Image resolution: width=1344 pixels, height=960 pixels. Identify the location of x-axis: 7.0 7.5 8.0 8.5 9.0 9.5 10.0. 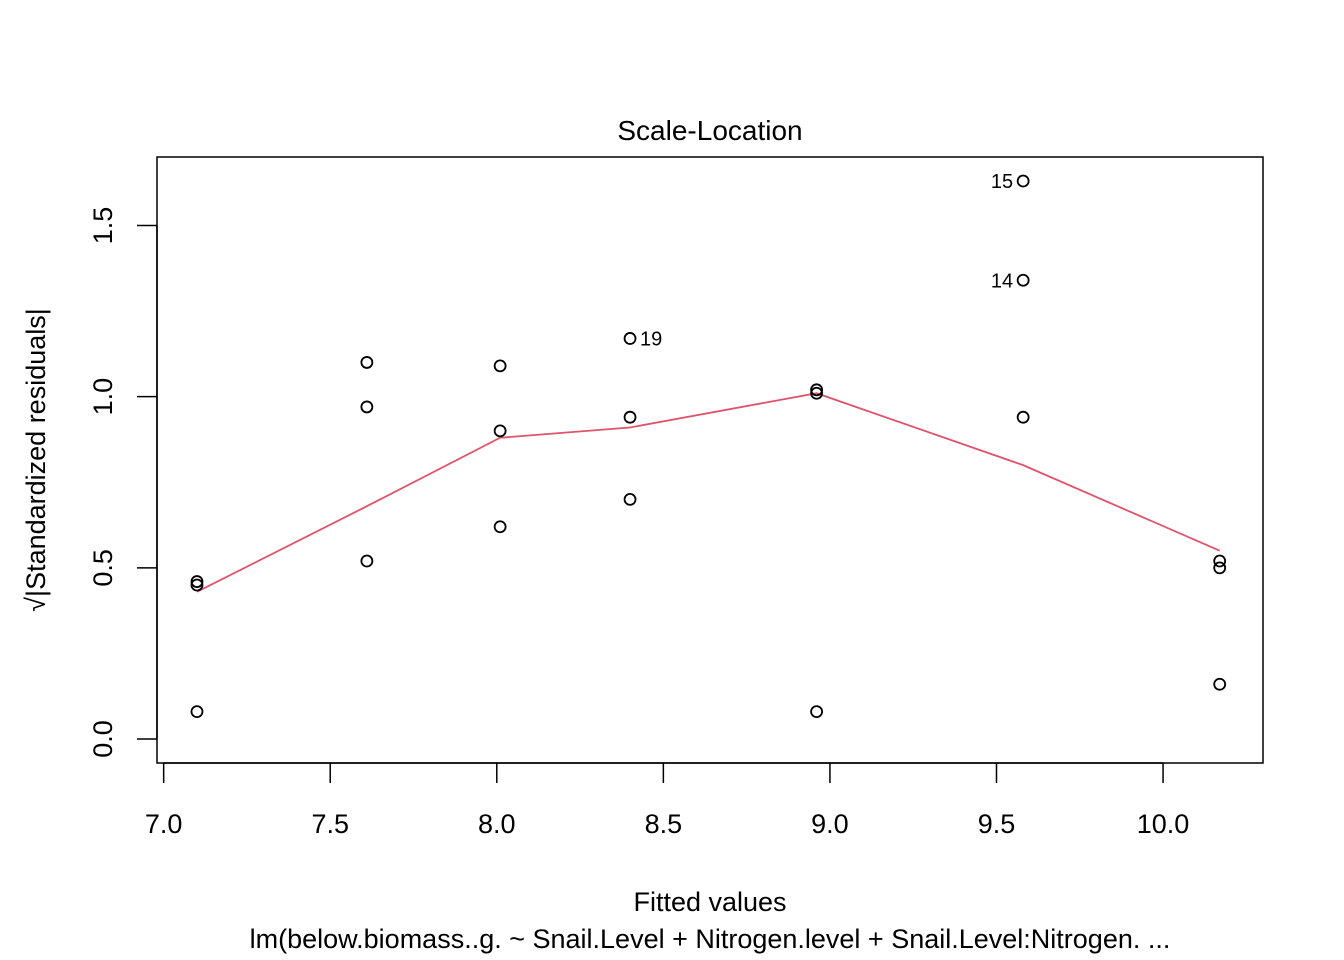
(667, 800).